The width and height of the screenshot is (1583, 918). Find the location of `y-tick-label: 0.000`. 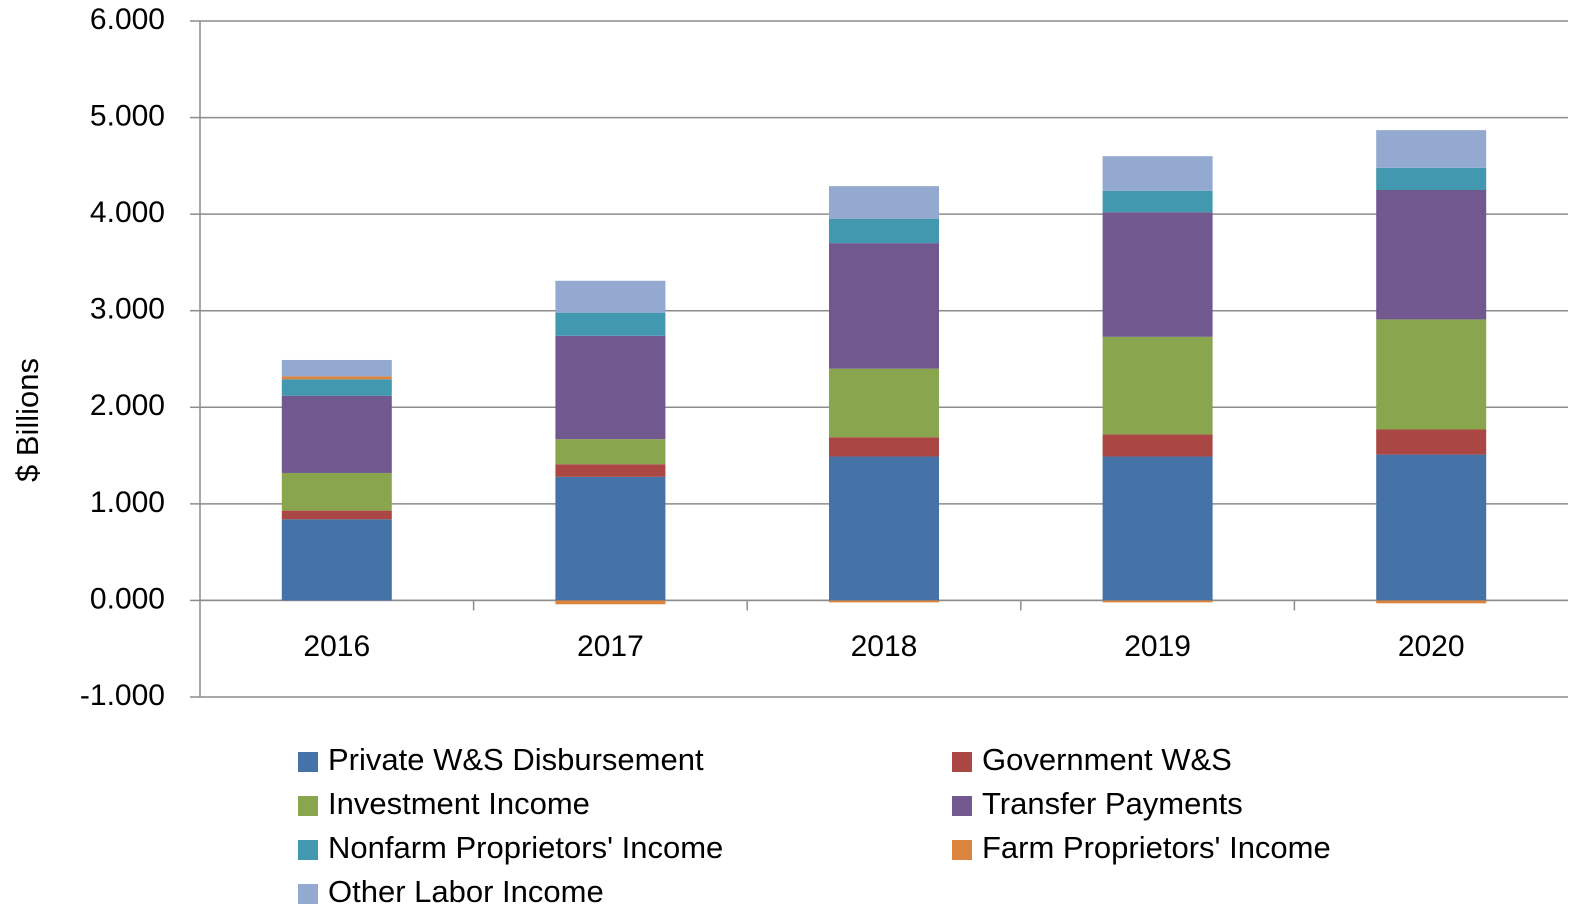

y-tick-label: 0.000 is located at coordinates (127, 598).